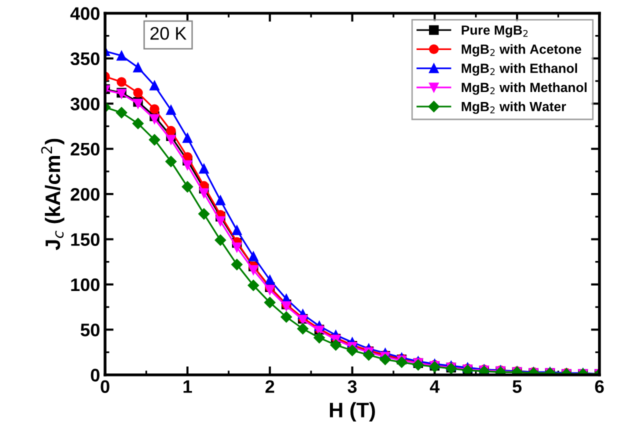  Describe the element at coordinates (85, 104) in the screenshot. I see `y-tick-label: 300` at that location.